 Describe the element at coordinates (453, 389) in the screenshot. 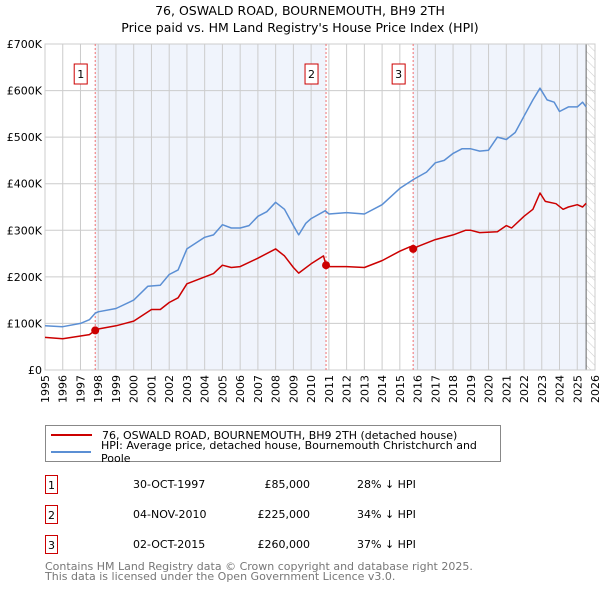

I see `x-tick-label: 2018` at that location.